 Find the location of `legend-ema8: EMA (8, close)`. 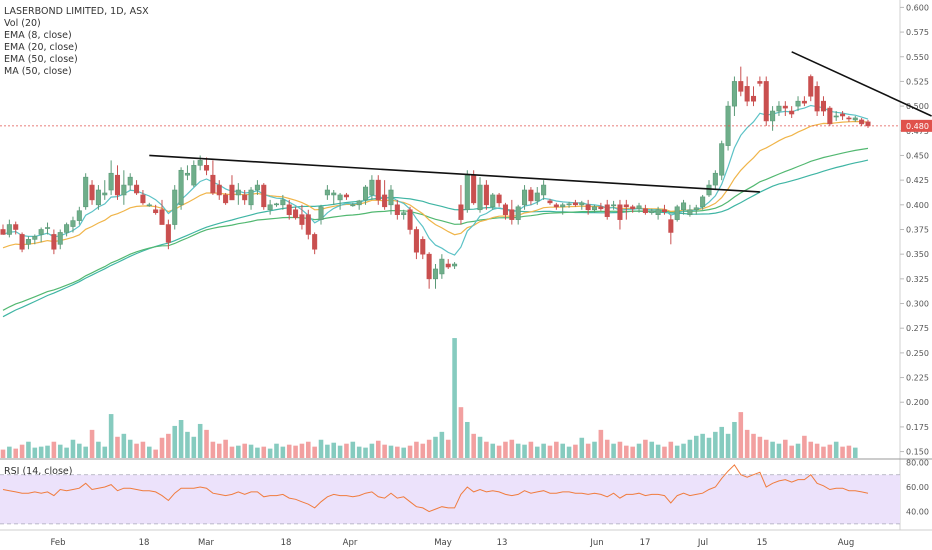

legend-ema8: EMA (8, close) is located at coordinates (38, 35).